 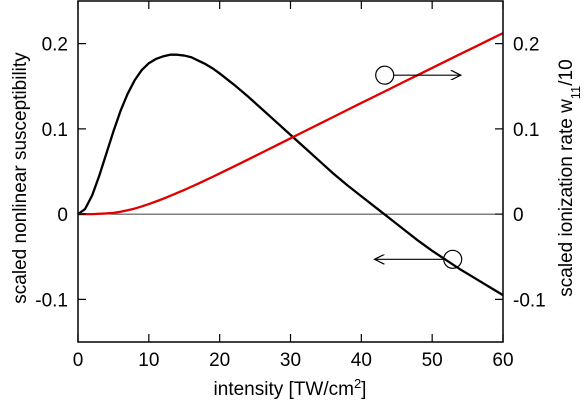 I want to click on x-tick-label: 30, so click(x=290, y=360).